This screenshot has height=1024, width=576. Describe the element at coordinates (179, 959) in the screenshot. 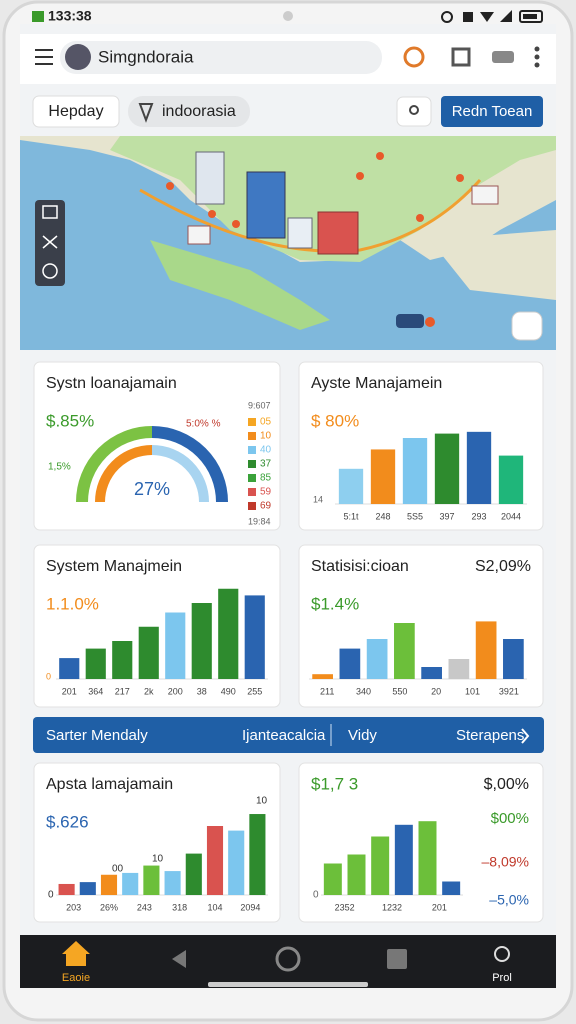

I see `back-button` at that location.